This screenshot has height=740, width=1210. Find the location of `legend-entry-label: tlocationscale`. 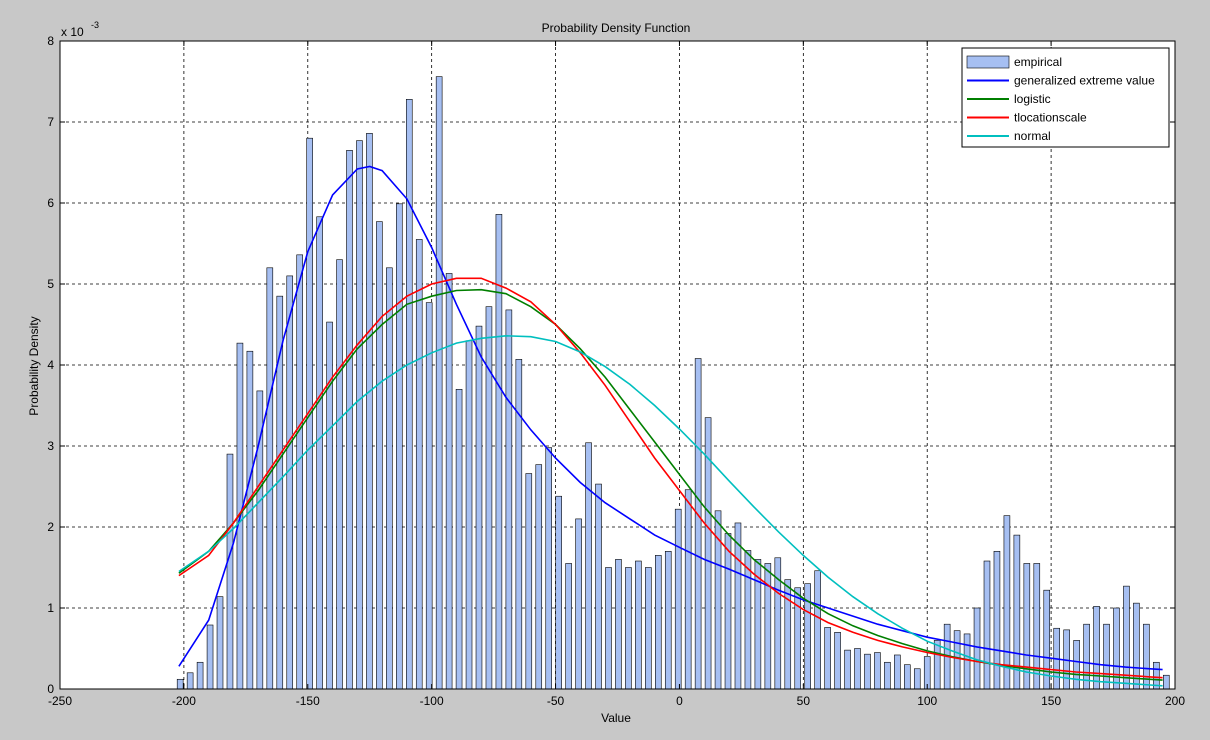

legend-entry-label: tlocationscale is located at coordinates (1050, 118).